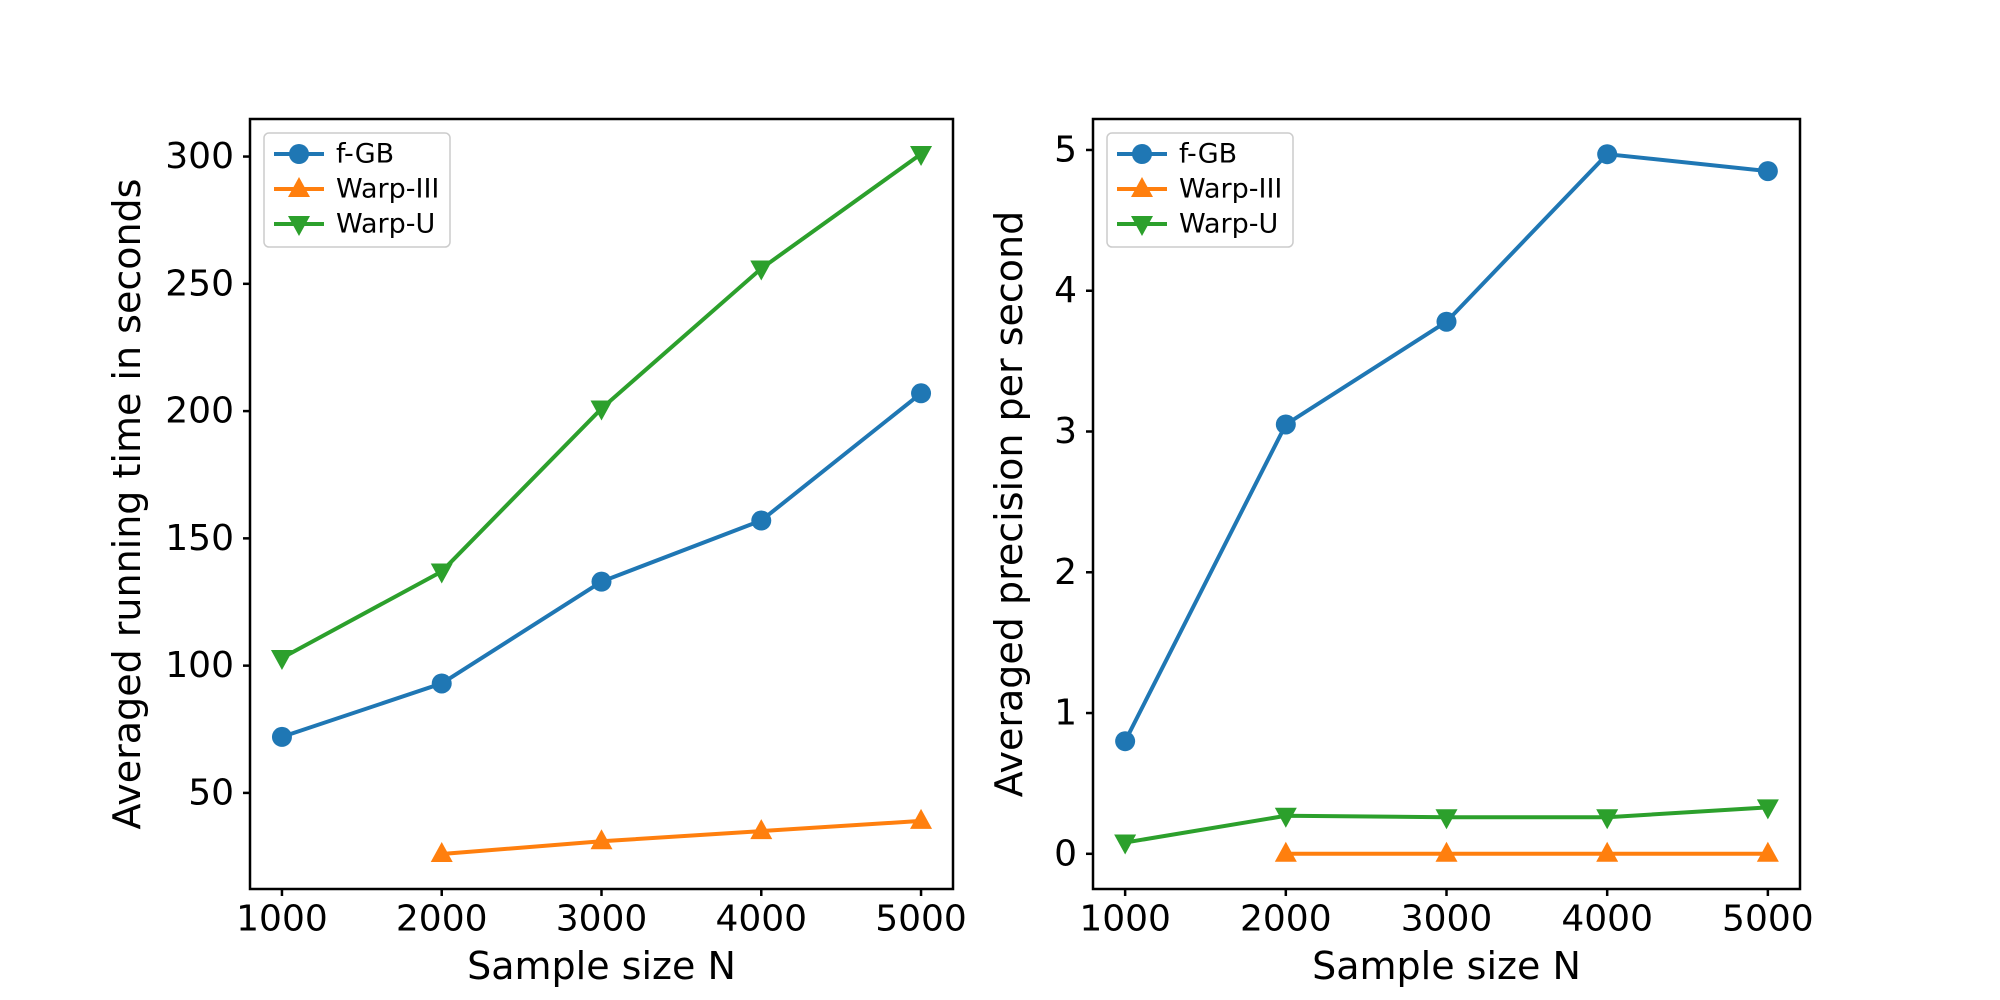 The height and width of the screenshot is (1000, 2000). What do you see at coordinates (681, 837) in the screenshot?
I see `left-series-line-Warp-III` at bounding box center [681, 837].